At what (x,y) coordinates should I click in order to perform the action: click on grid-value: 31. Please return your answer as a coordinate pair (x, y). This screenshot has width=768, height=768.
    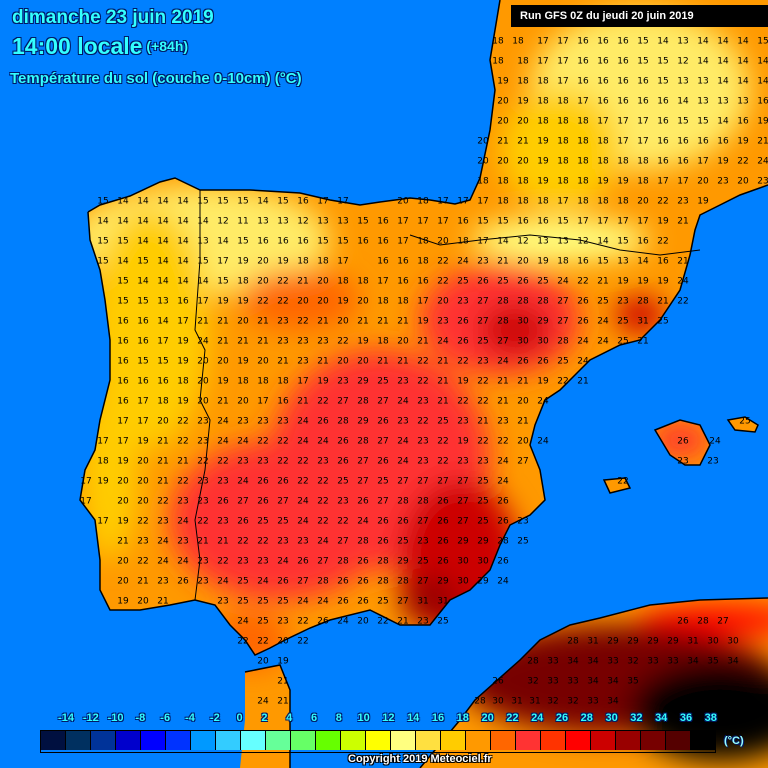
    Looking at the image, I should click on (423, 601).